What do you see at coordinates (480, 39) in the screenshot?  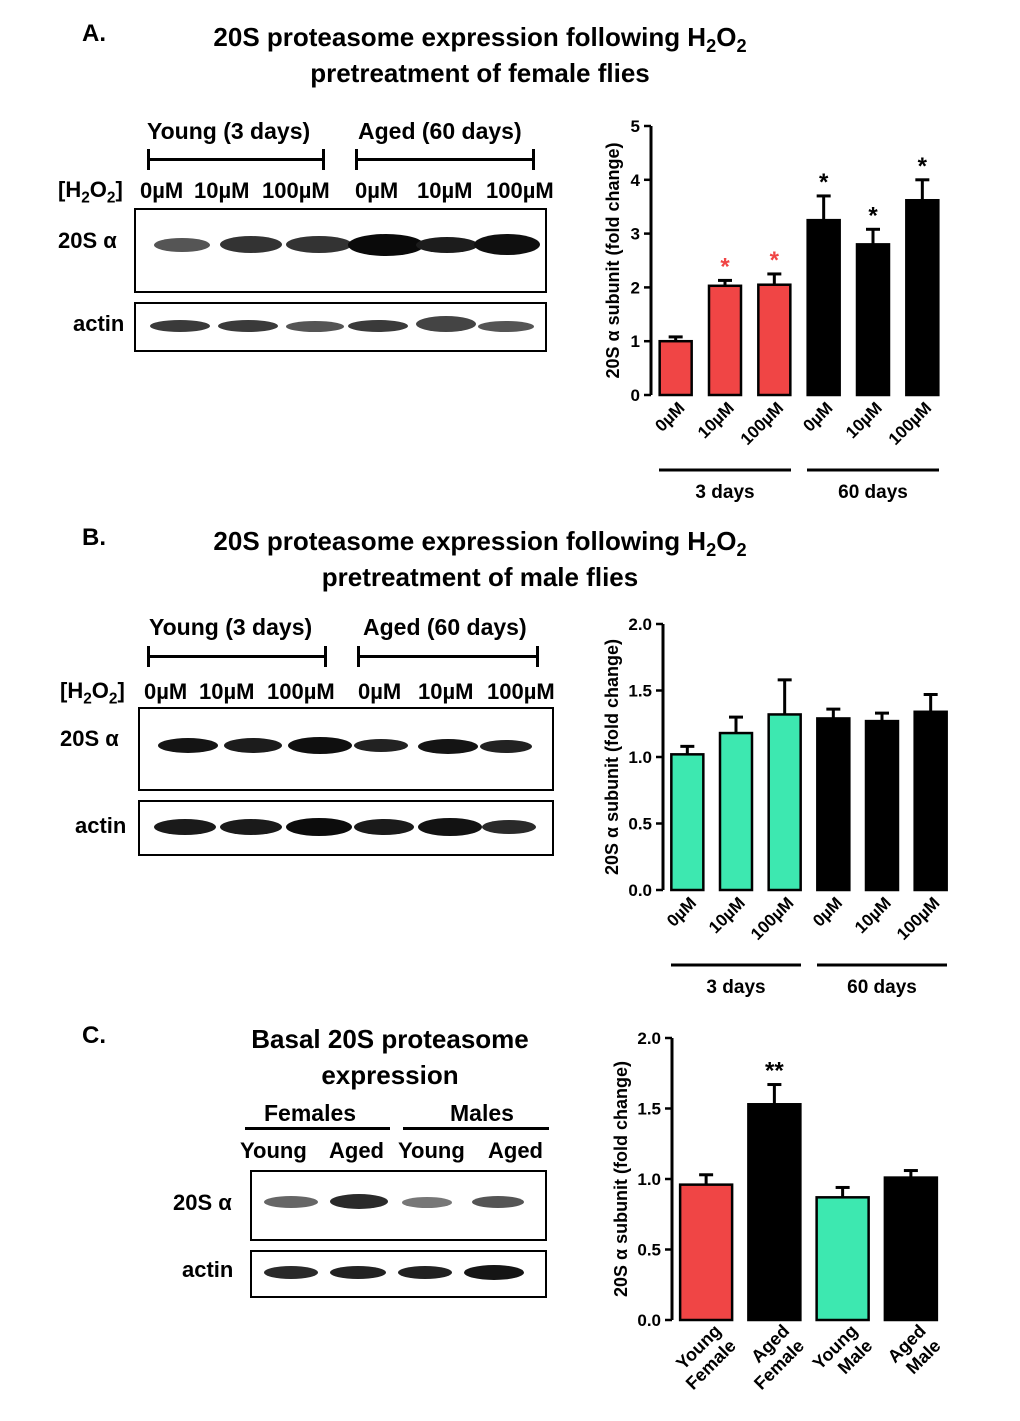 I see `panel-a-title-line1: 20S proteasome expression following H2O2` at bounding box center [480, 39].